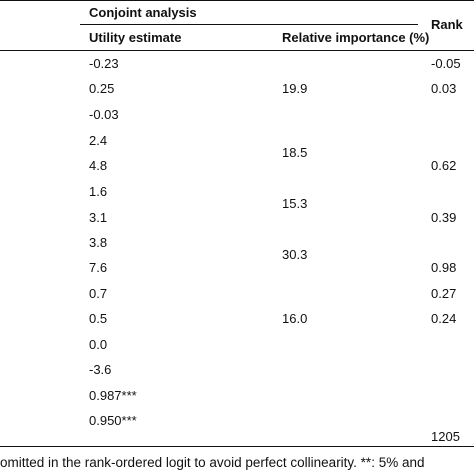 The width and height of the screenshot is (474, 474). Describe the element at coordinates (98, 191) in the screenshot. I see `utility-cell: 1.6` at that location.